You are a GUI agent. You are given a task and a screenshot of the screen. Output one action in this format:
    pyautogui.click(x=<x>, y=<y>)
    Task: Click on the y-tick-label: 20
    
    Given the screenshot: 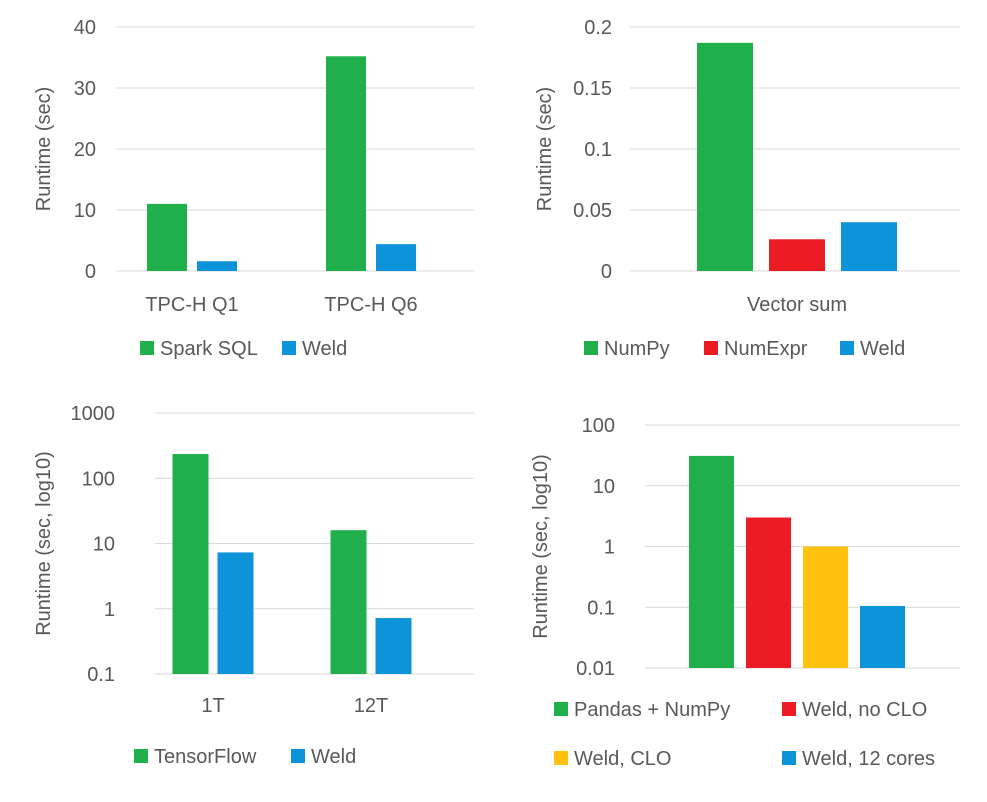 What is the action you would take?
    pyautogui.click(x=85, y=150)
    